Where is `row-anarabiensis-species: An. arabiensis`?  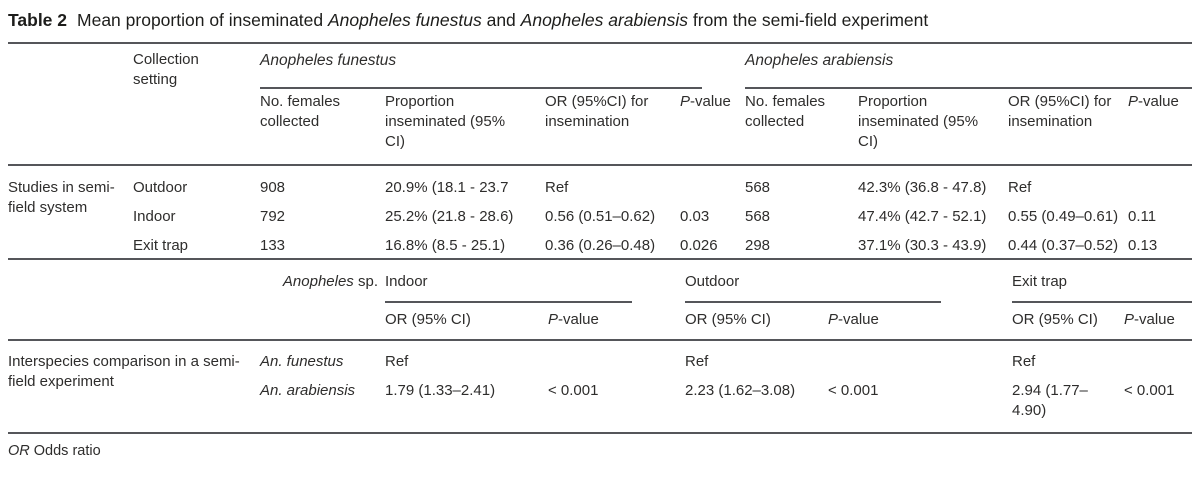
row-anarabiensis-species: An. arabiensis is located at coordinates (308, 390).